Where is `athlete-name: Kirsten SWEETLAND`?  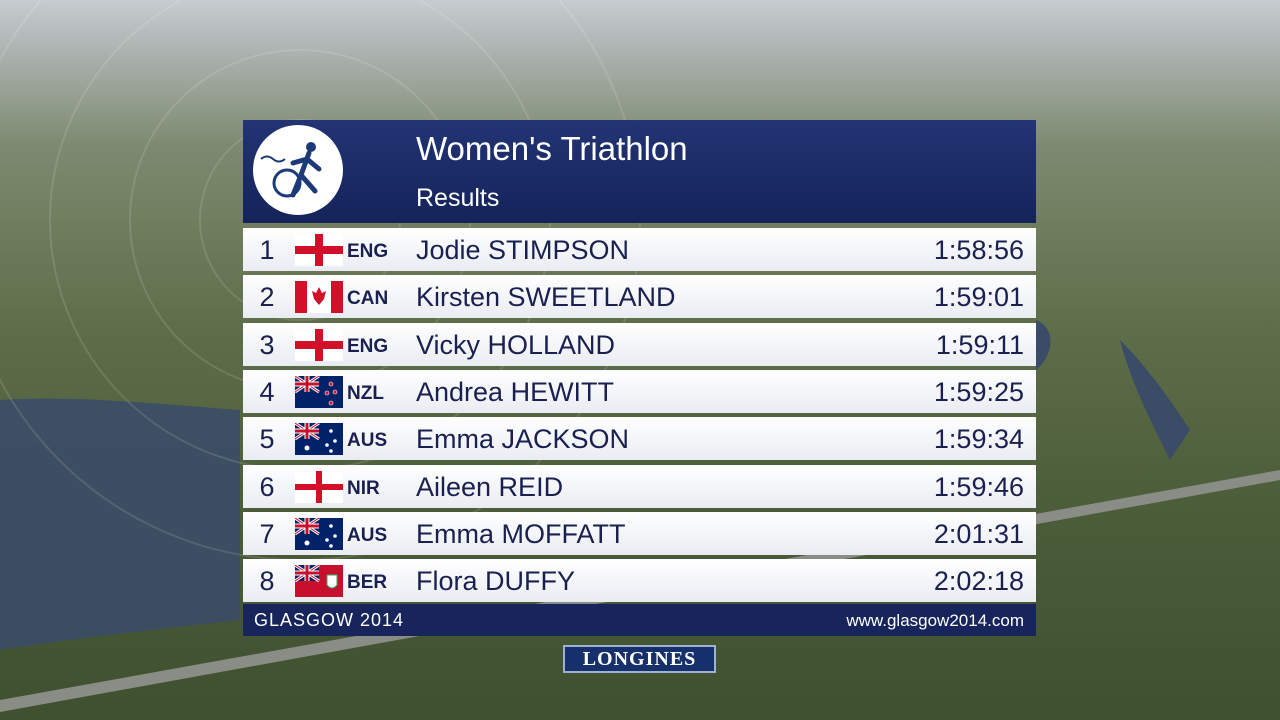
athlete-name: Kirsten SWEETLAND is located at coordinates (546, 297).